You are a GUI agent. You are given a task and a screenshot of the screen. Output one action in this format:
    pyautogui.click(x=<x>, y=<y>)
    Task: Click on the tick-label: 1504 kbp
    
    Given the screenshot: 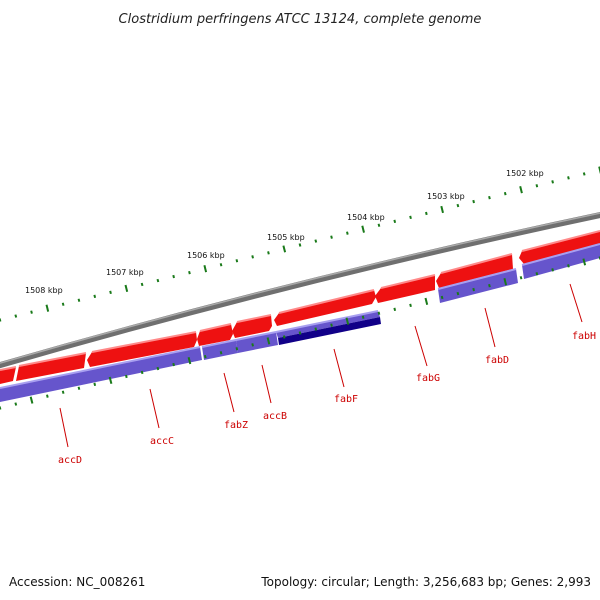 What is the action you would take?
    pyautogui.click(x=366, y=217)
    